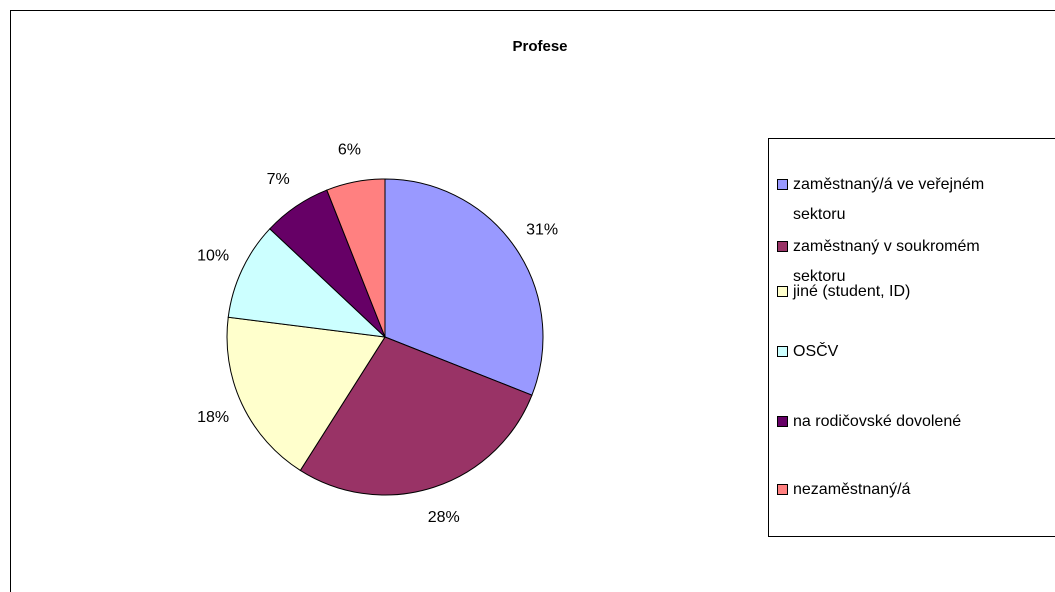  Describe the element at coordinates (542, 229) in the screenshot. I see `data-label: 31%` at that location.